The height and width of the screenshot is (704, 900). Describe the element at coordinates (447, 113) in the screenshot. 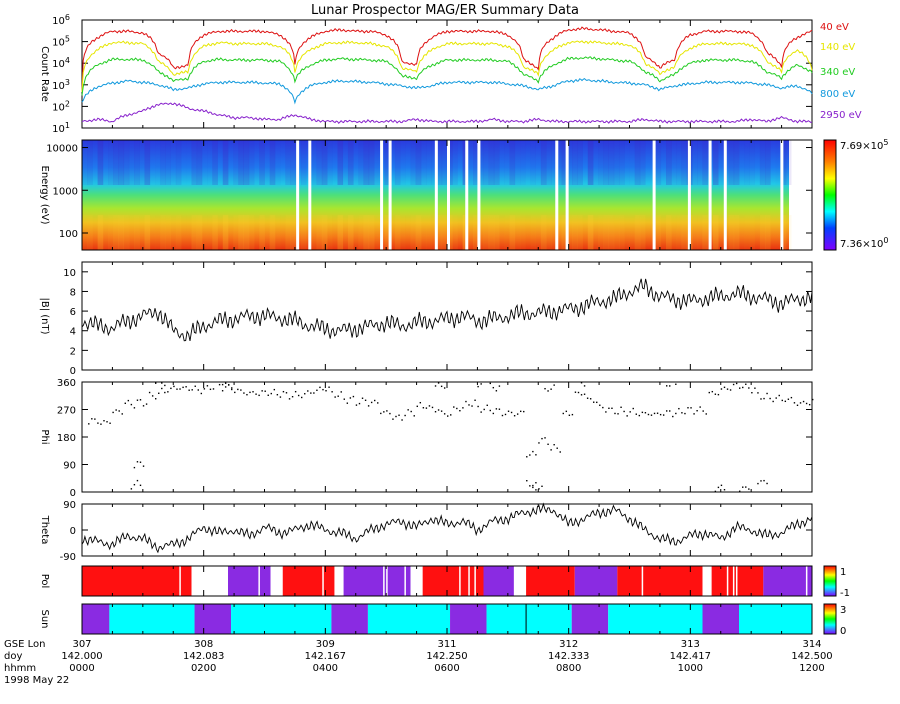

I see `count-rate-series-line` at that location.